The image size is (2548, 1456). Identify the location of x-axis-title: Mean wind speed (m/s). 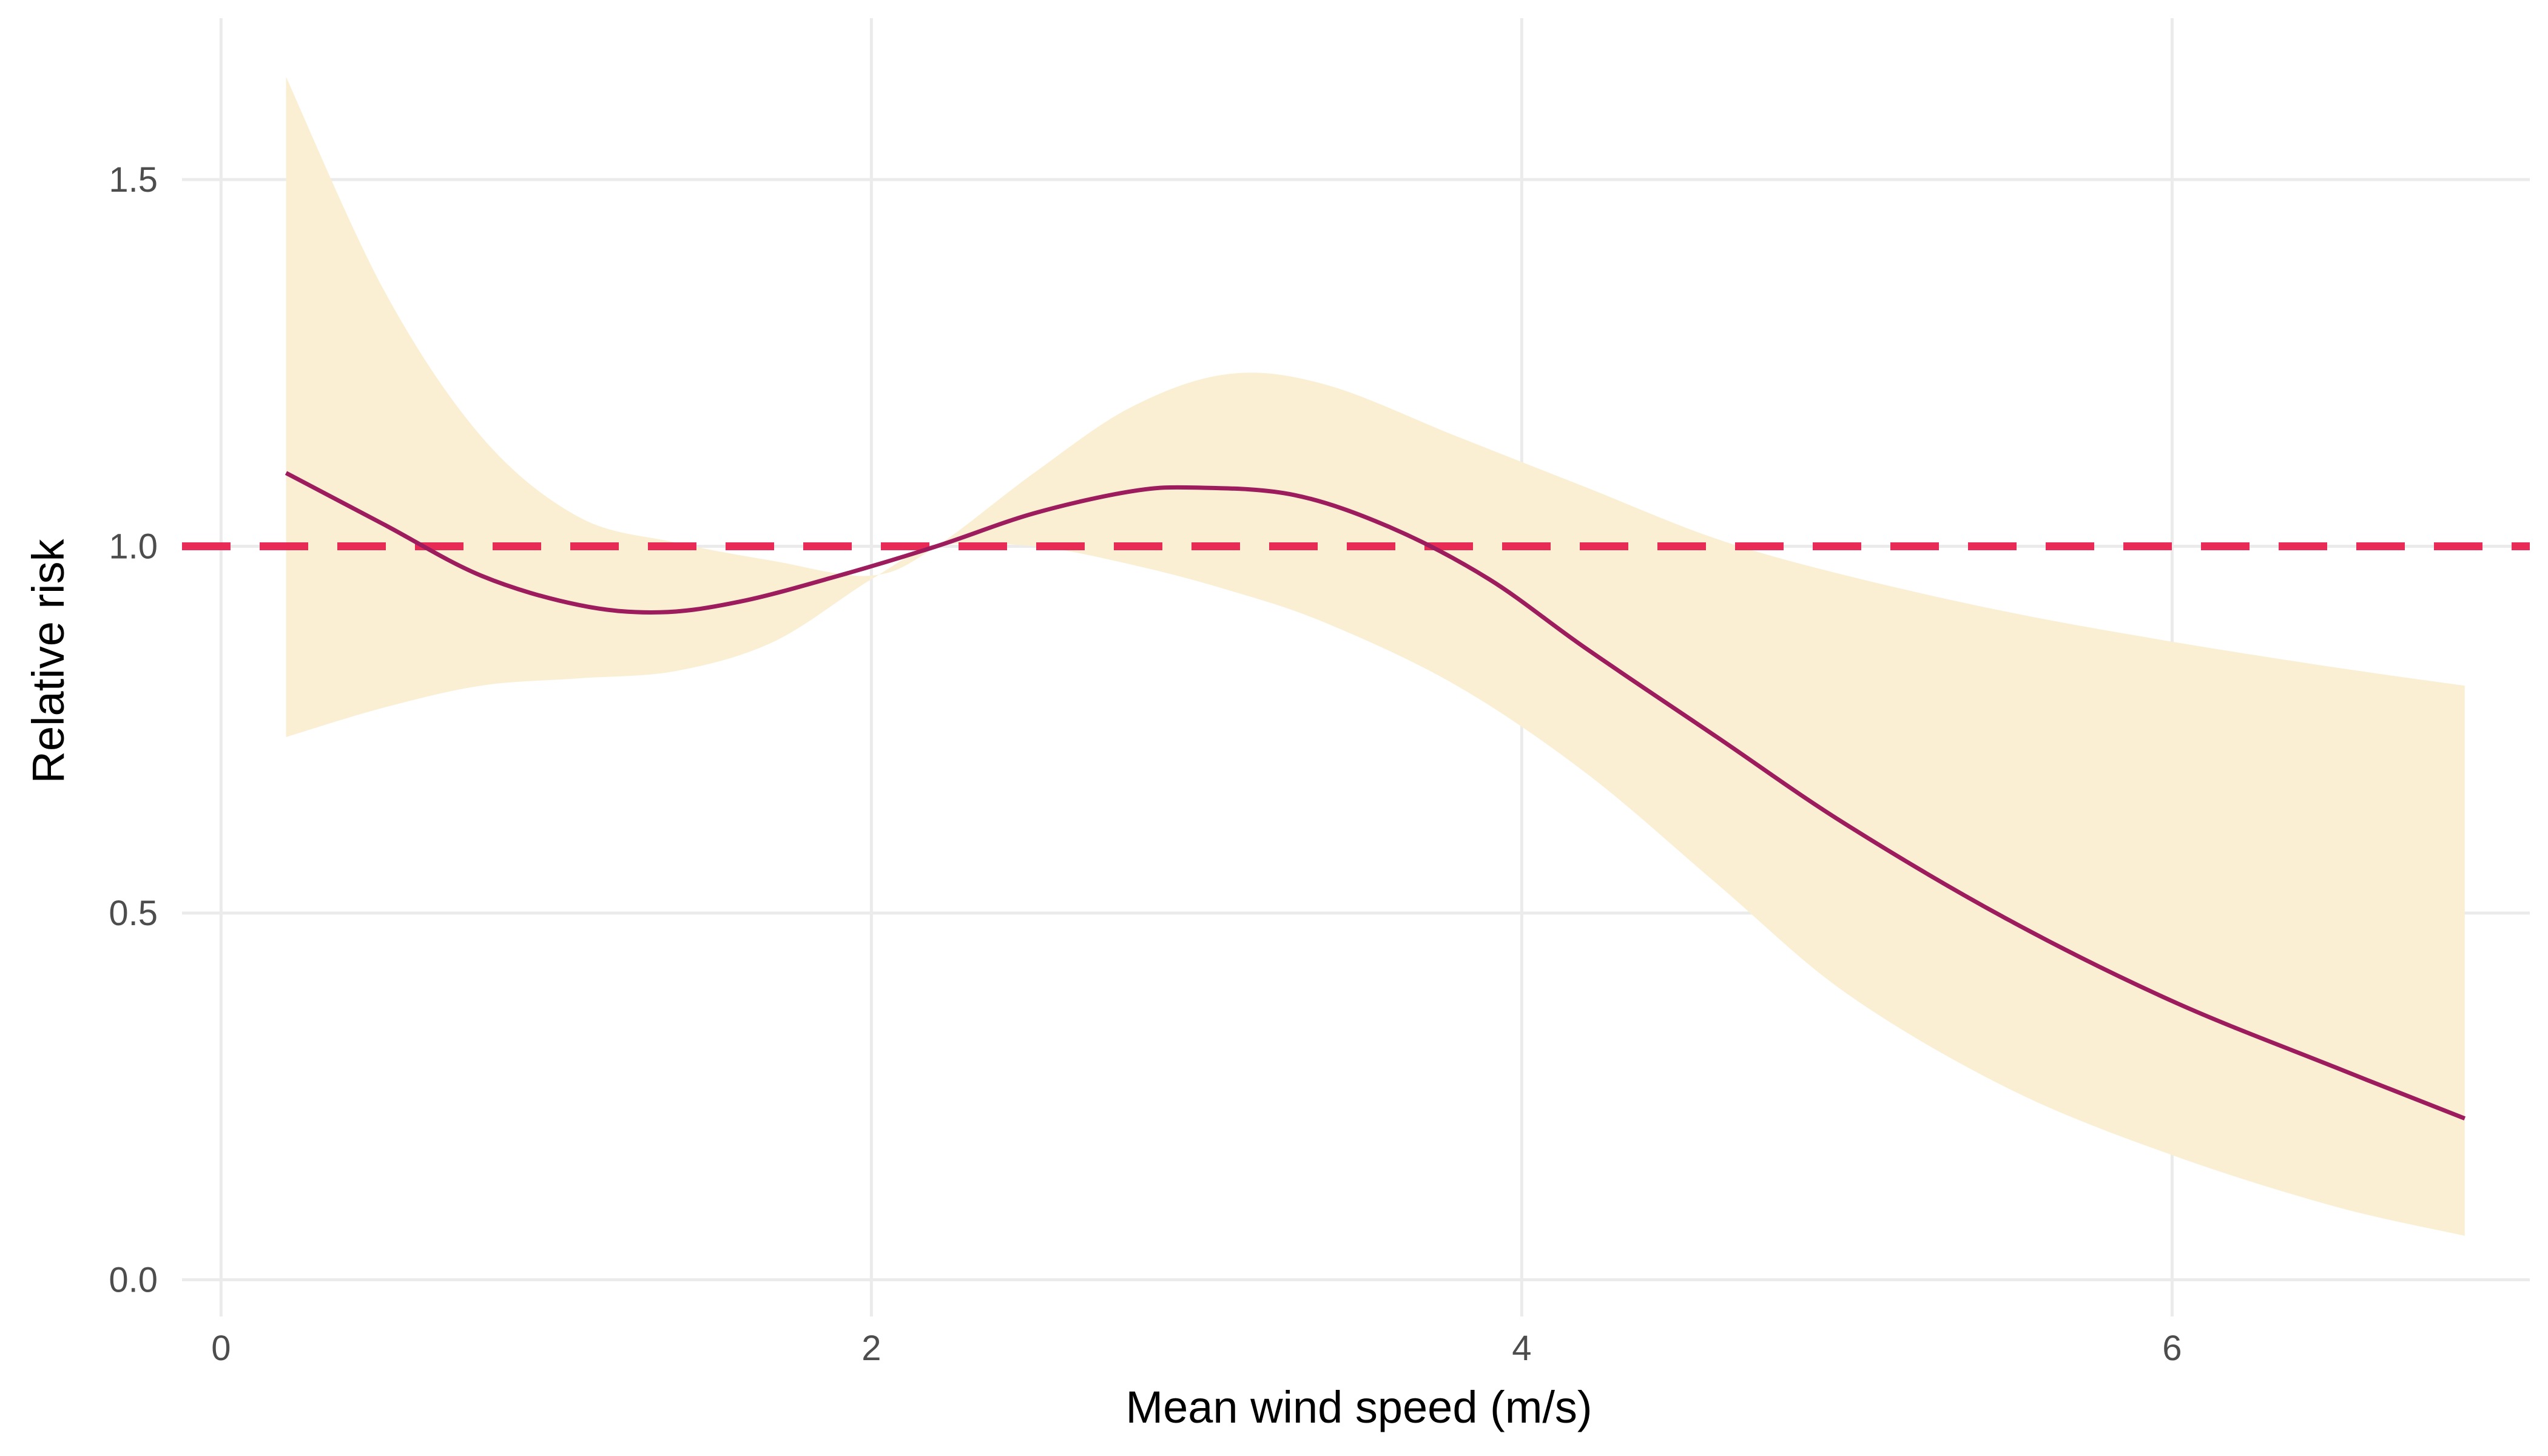
(1358, 1407).